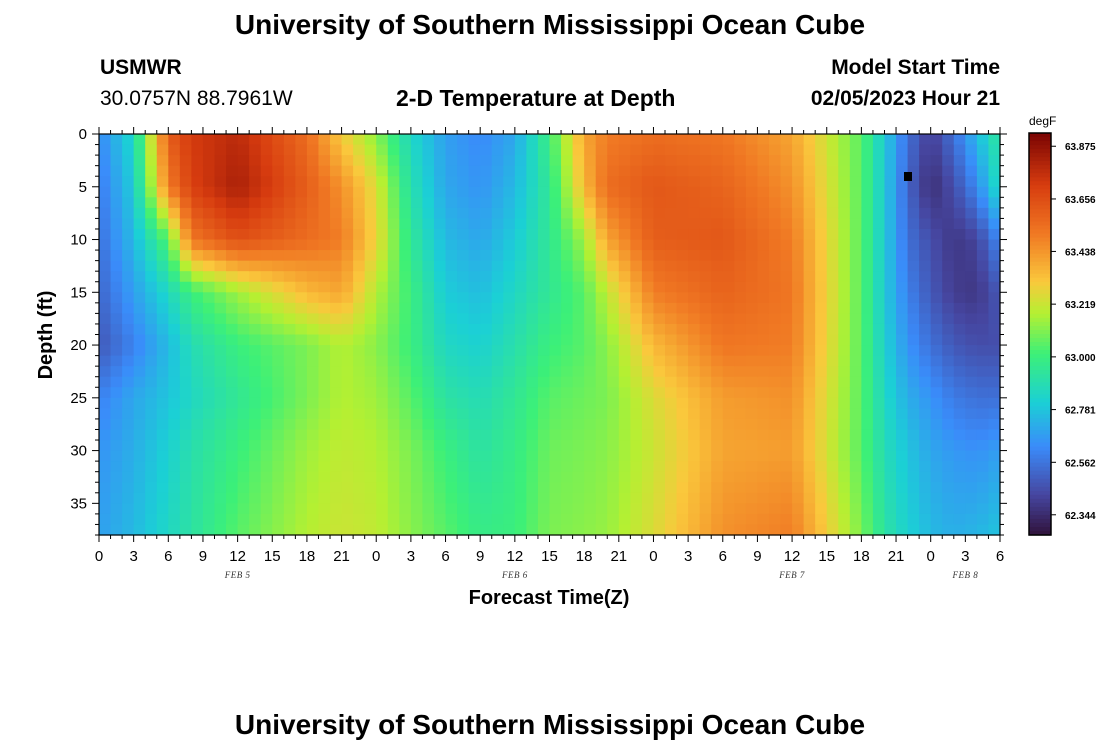  Describe the element at coordinates (861, 556) in the screenshot. I see `x-tick-label: 18` at that location.